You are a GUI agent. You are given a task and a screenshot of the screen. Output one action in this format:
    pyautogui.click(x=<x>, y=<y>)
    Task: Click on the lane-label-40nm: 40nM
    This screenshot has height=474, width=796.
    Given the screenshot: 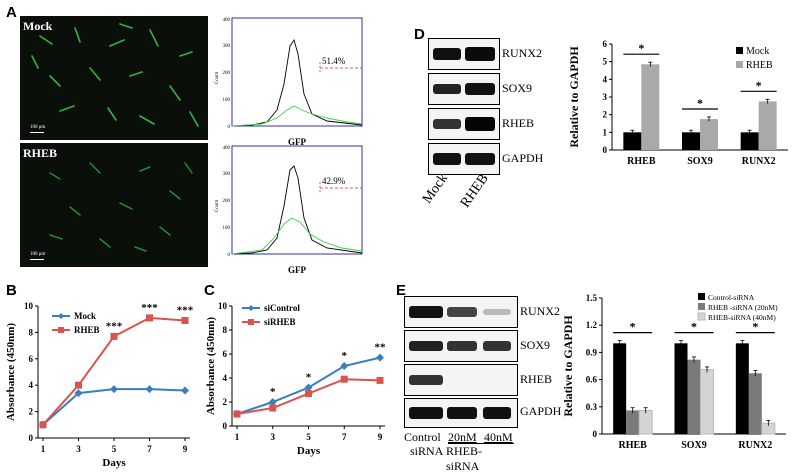 What is the action you would take?
    pyautogui.click(x=498, y=437)
    